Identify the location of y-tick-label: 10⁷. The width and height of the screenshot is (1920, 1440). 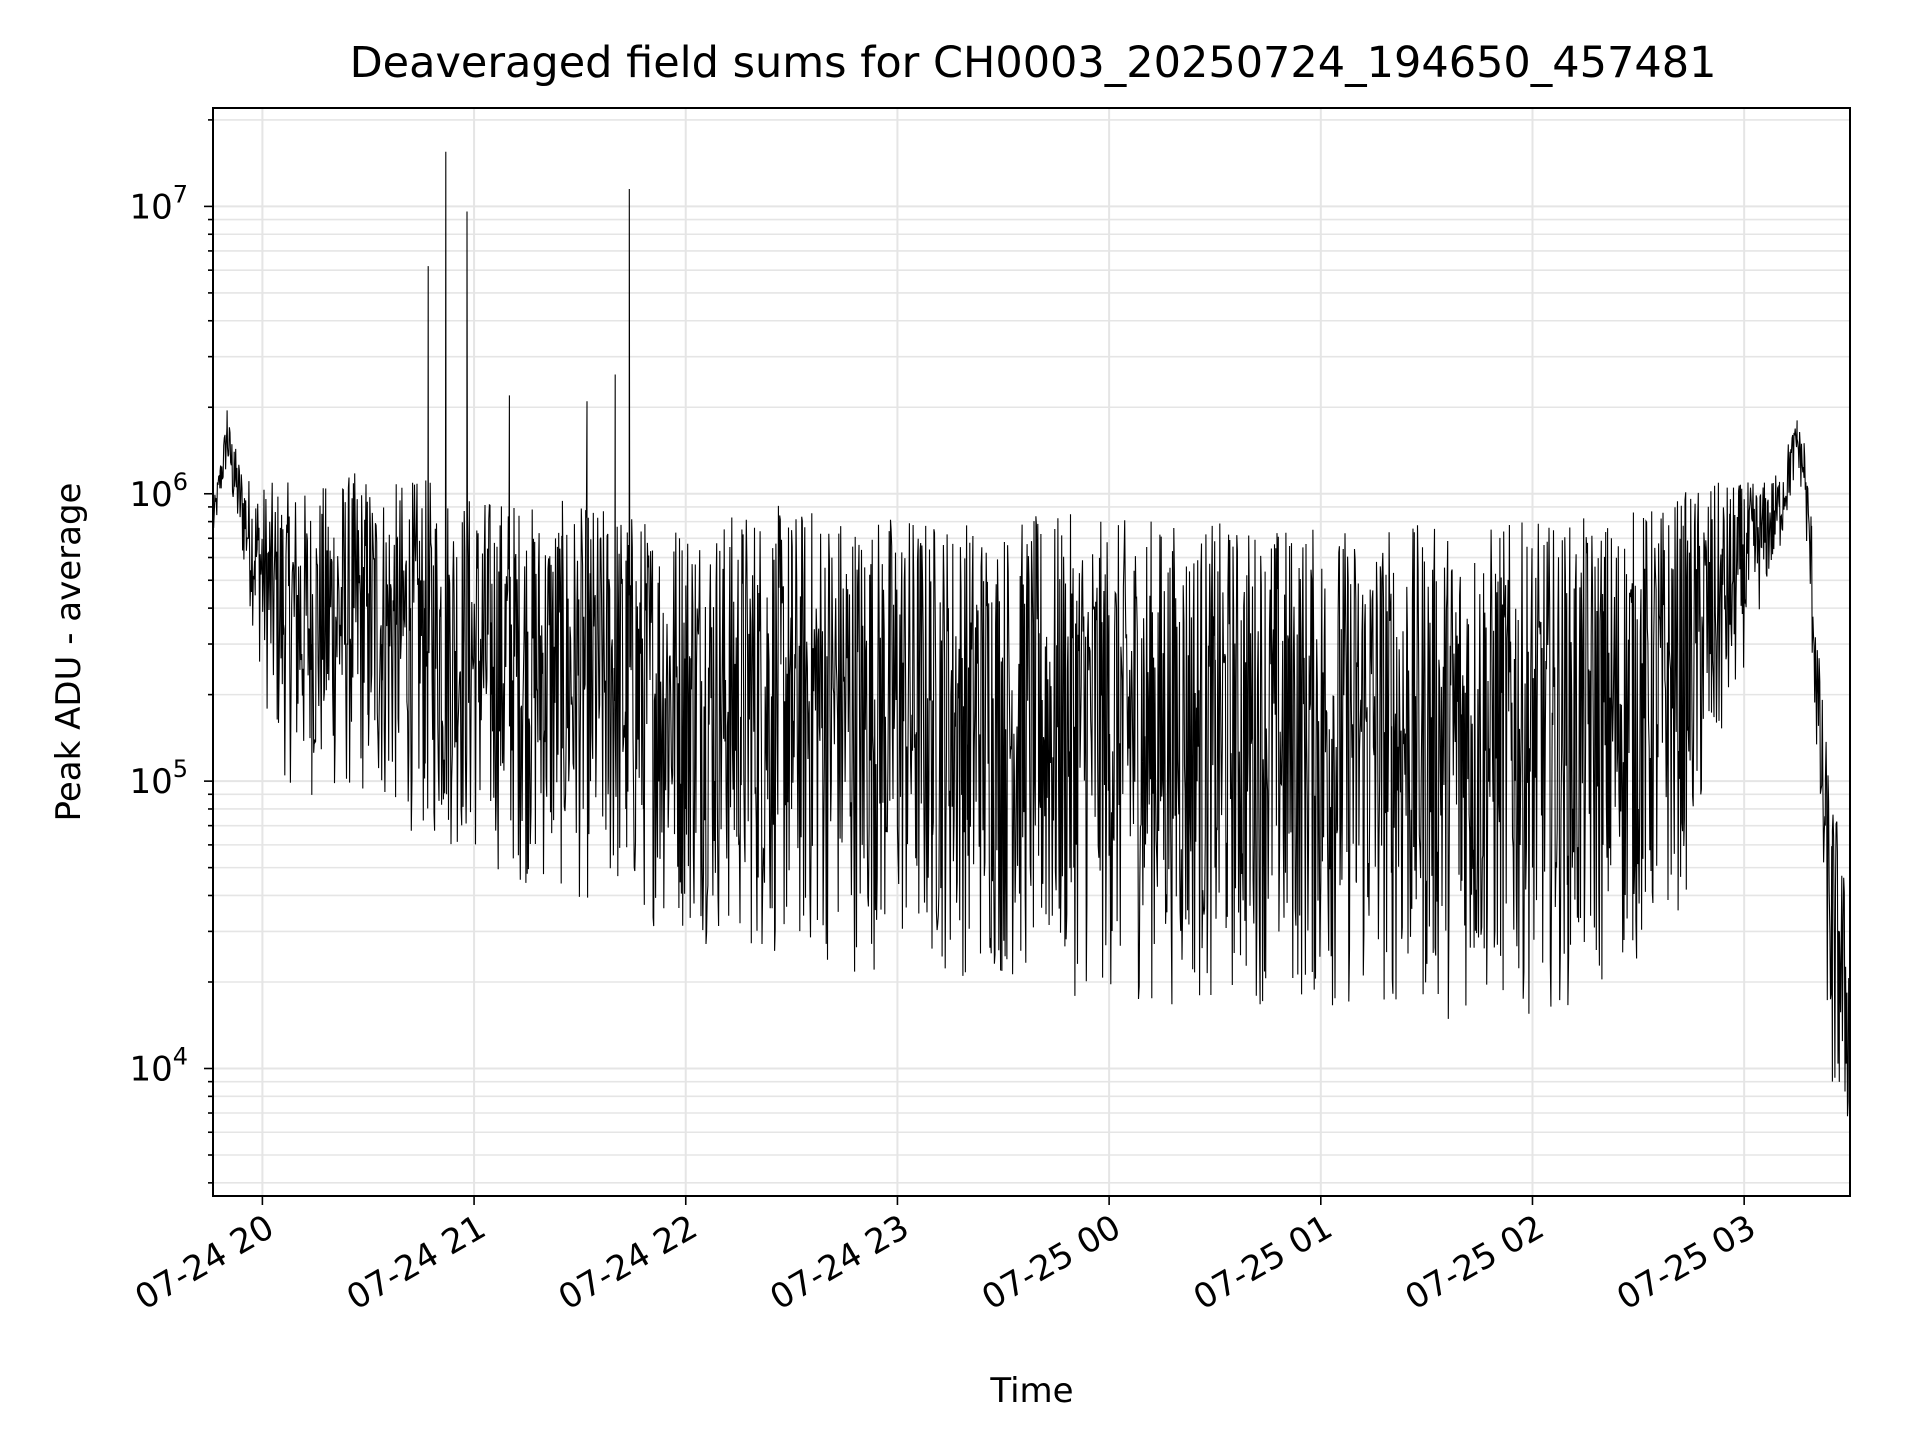
(158, 203).